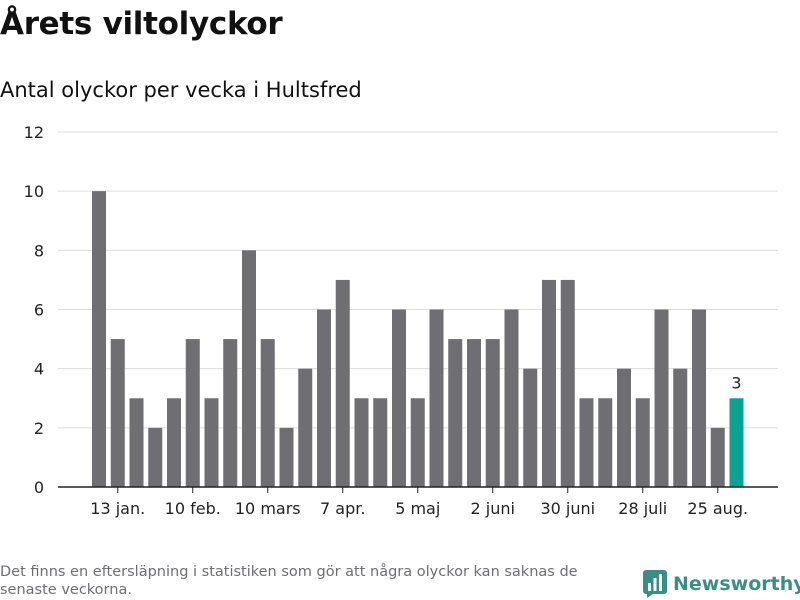 Image resolution: width=800 pixels, height=600 pixels. I want to click on brand-name: Newsworthy, so click(736, 584).